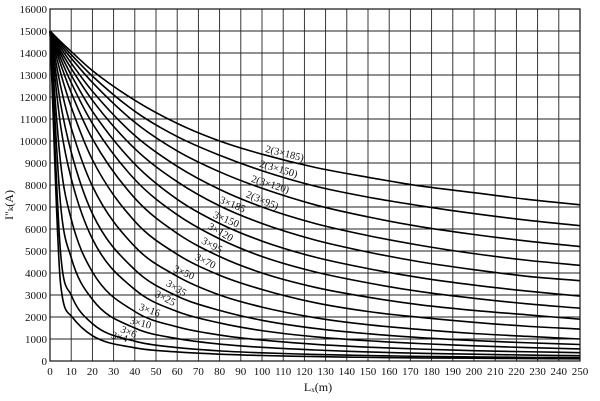 This screenshot has height=401, width=600. Describe the element at coordinates (34, 54) in the screenshot. I see `y-tick-label: 14000` at that location.